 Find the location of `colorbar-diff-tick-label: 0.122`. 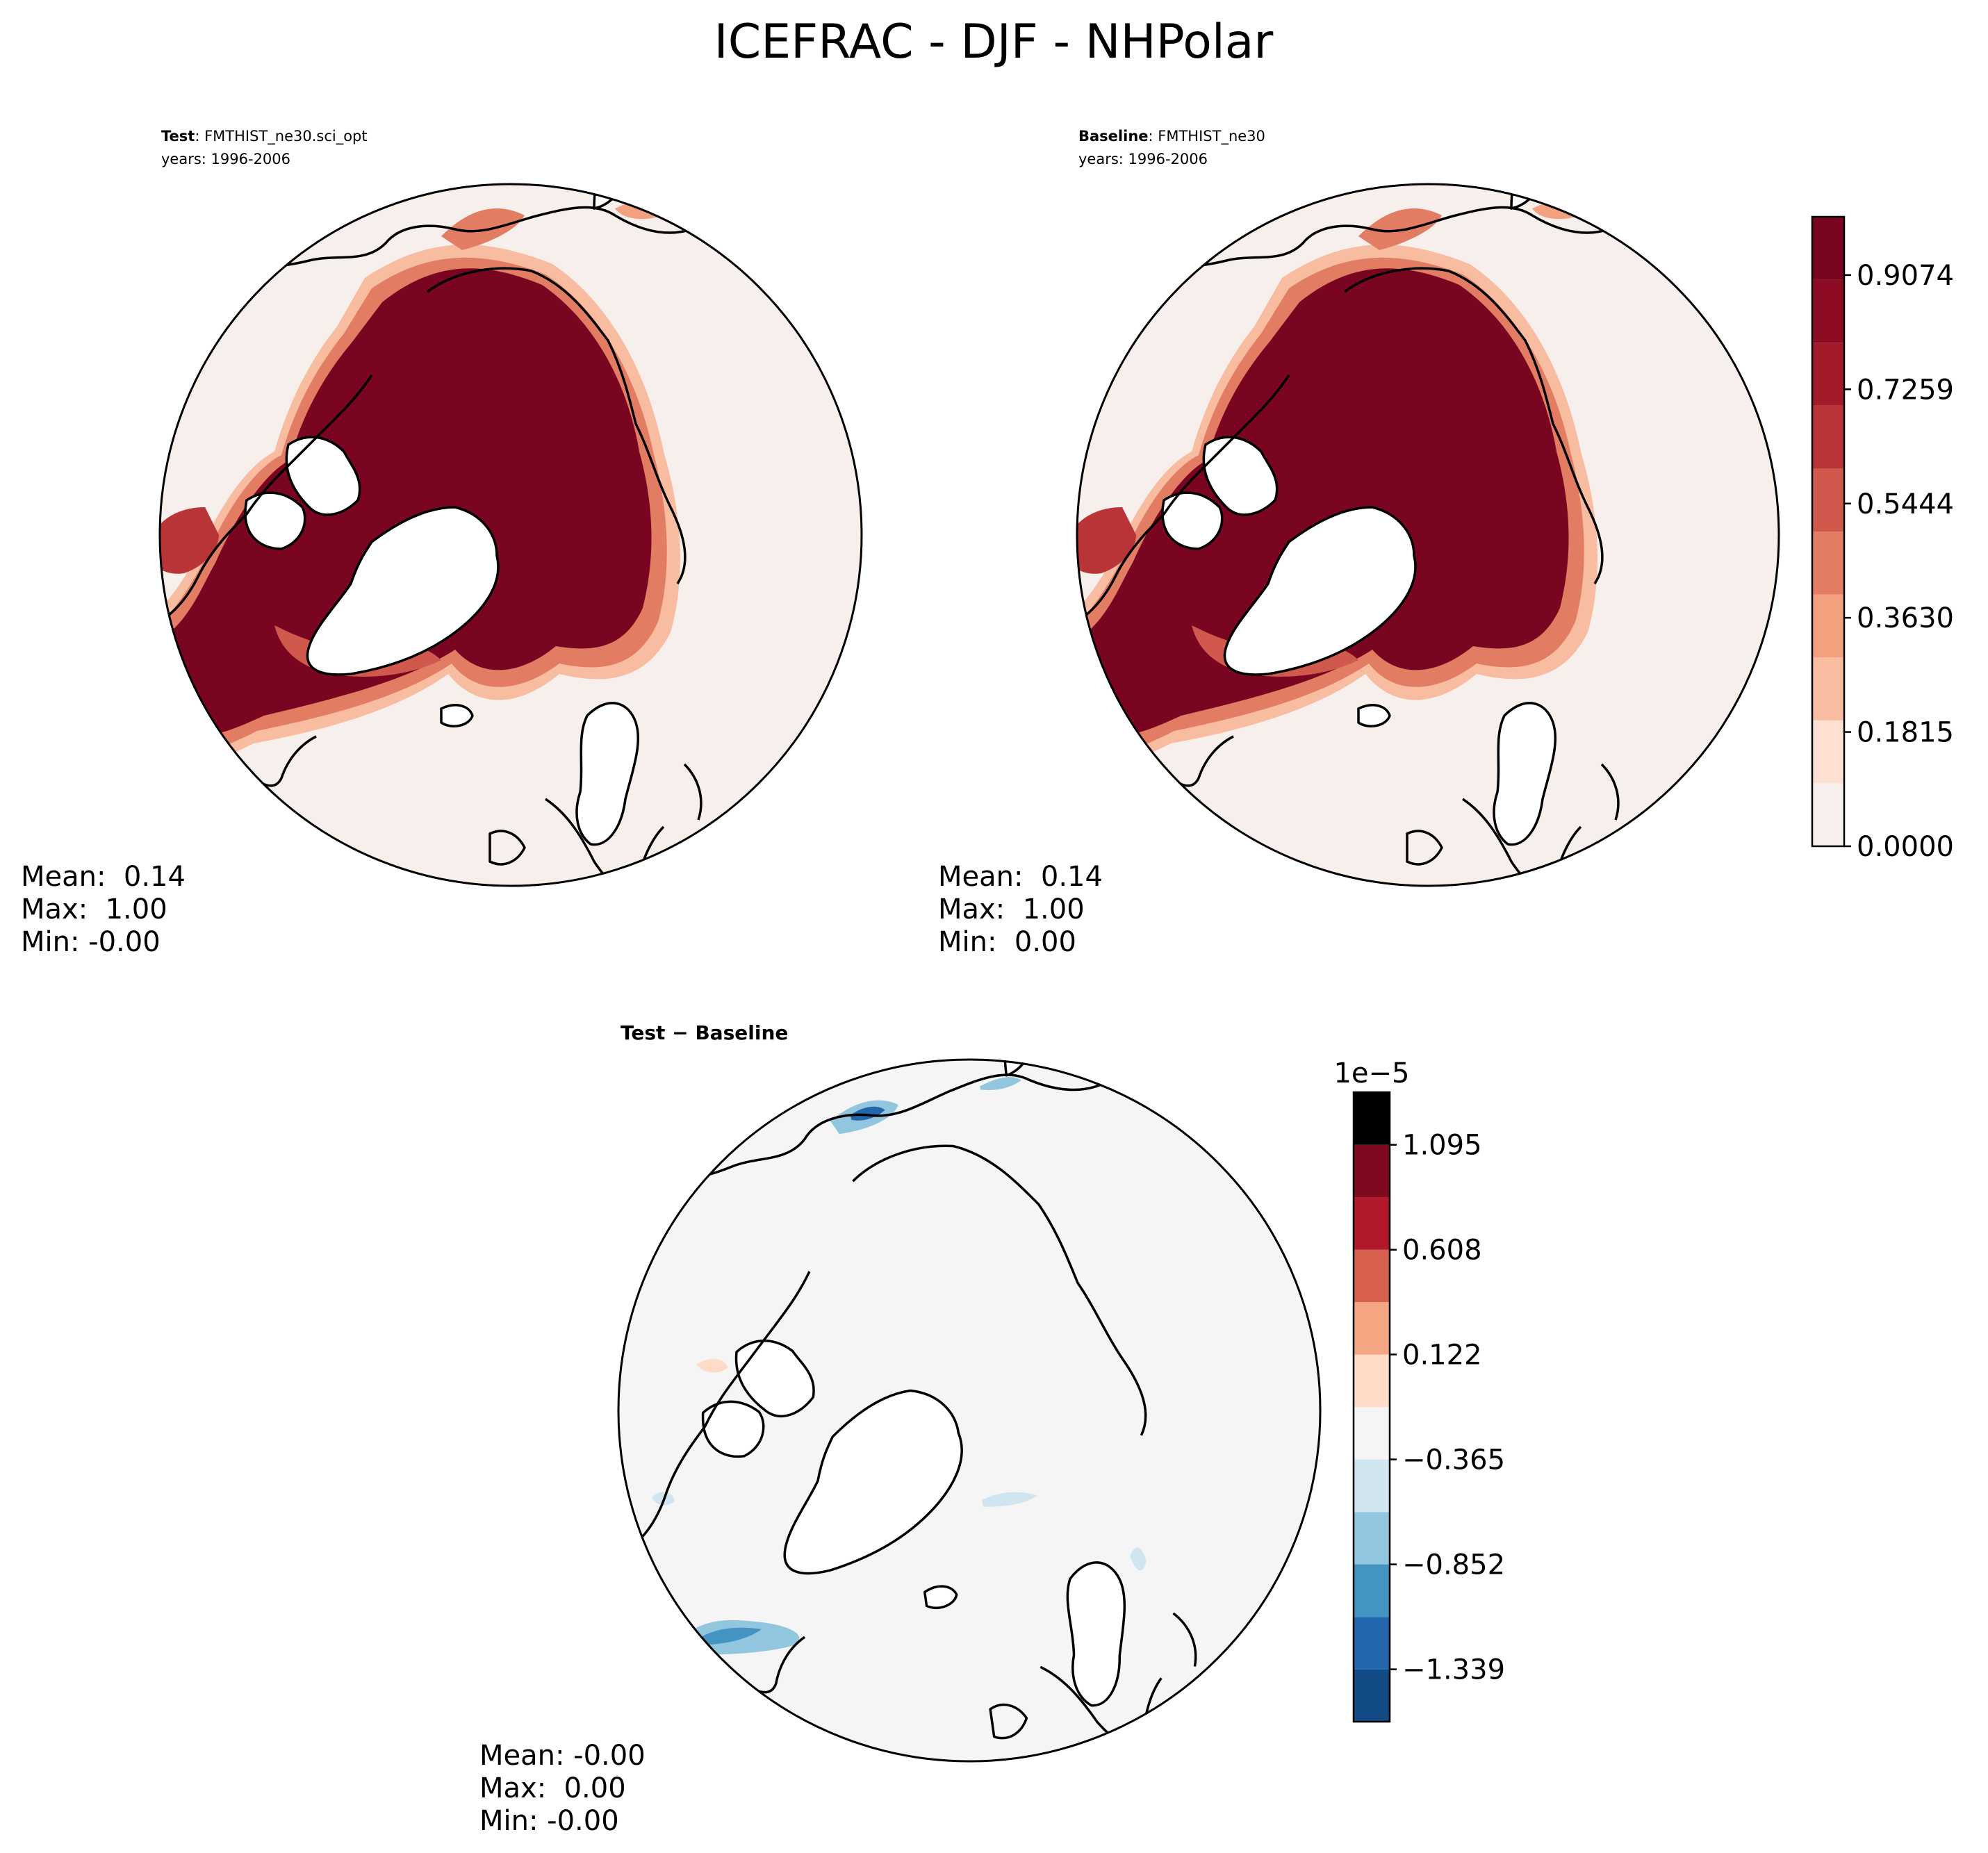

colorbar-diff-tick-label: 0.122 is located at coordinates (1442, 1355).